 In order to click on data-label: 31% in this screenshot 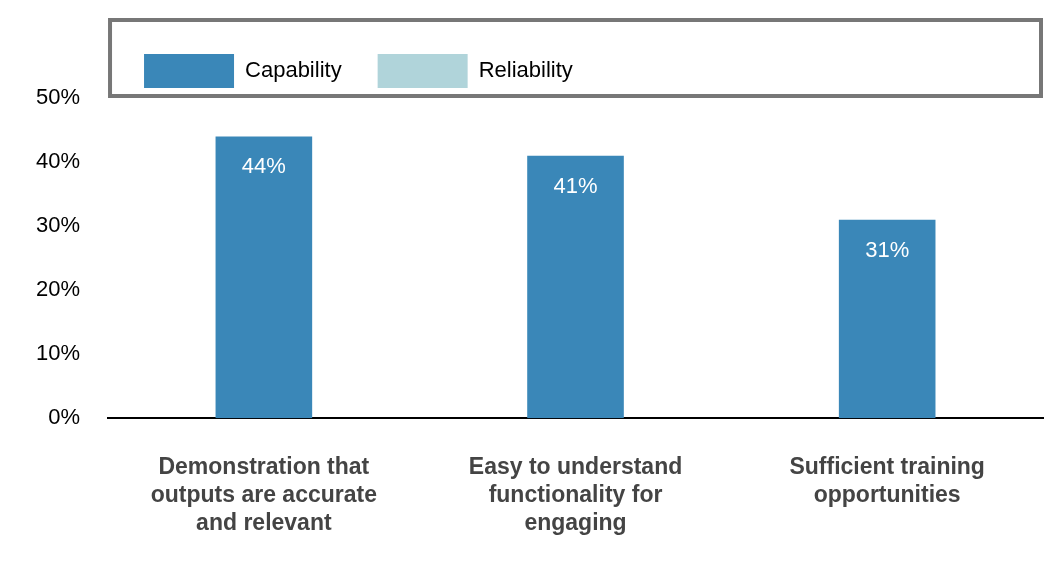, I will do `click(887, 249)`.